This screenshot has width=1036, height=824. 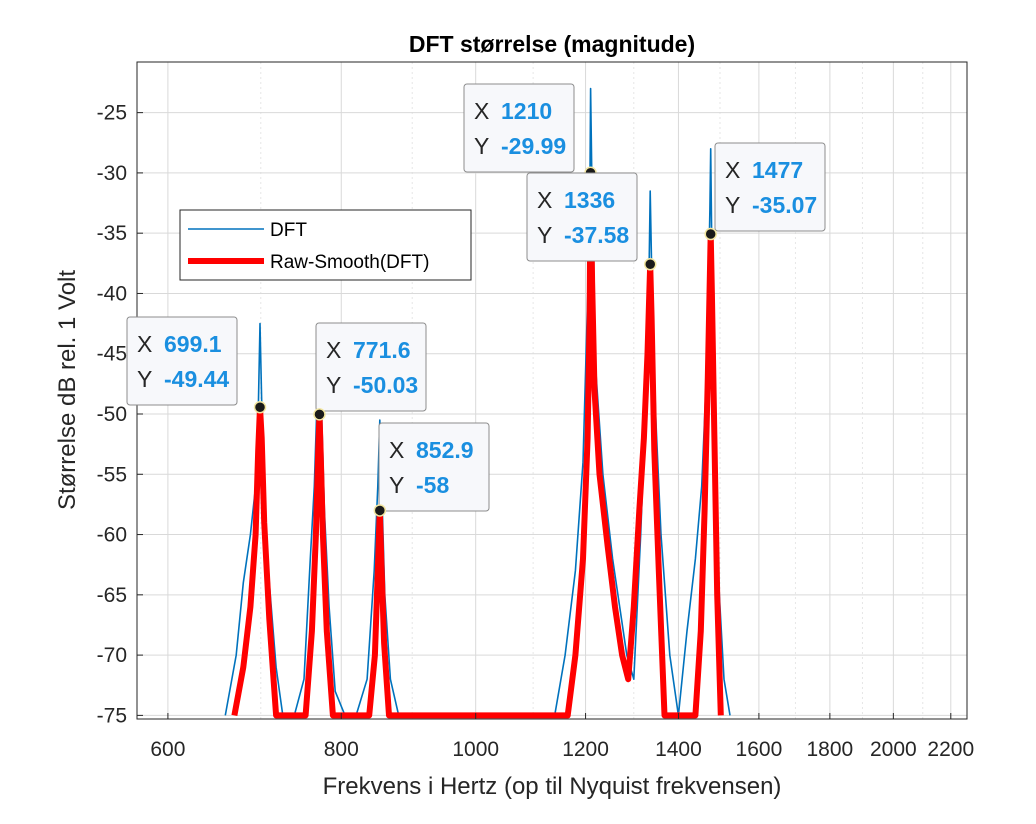 What do you see at coordinates (526, 111) in the screenshot?
I see `datatip-x-value: 1210` at bounding box center [526, 111].